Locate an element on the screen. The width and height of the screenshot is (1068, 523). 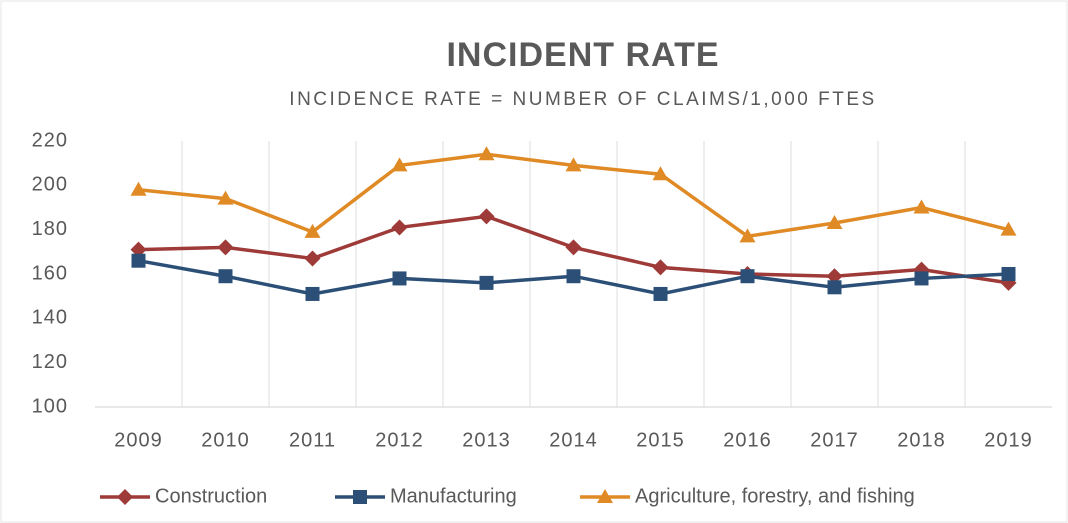
y-tick-label: 180 is located at coordinates (50, 229).